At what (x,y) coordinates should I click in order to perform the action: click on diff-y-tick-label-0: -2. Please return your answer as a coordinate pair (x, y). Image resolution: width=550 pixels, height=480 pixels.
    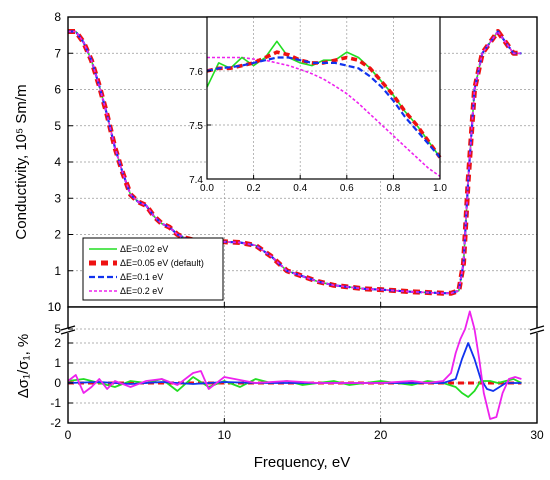
    Looking at the image, I should click on (55, 423).